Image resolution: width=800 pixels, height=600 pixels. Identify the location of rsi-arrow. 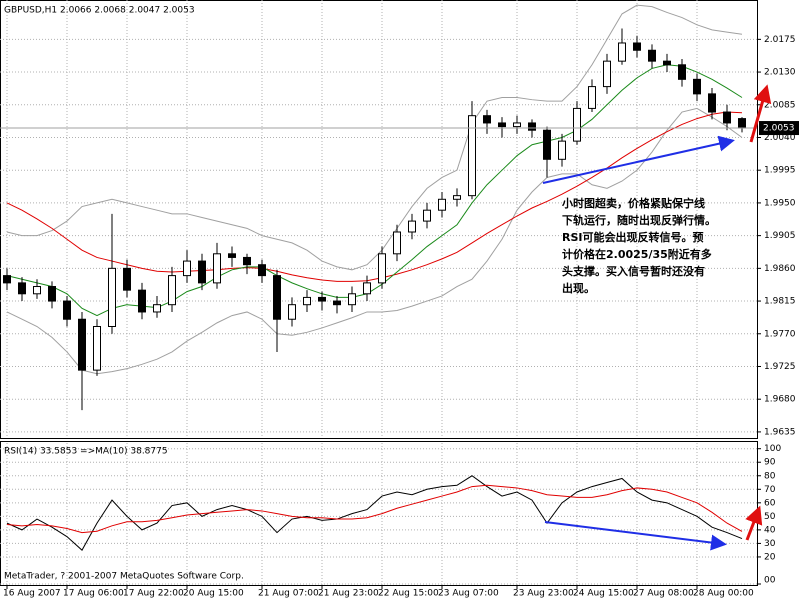
(635, 536).